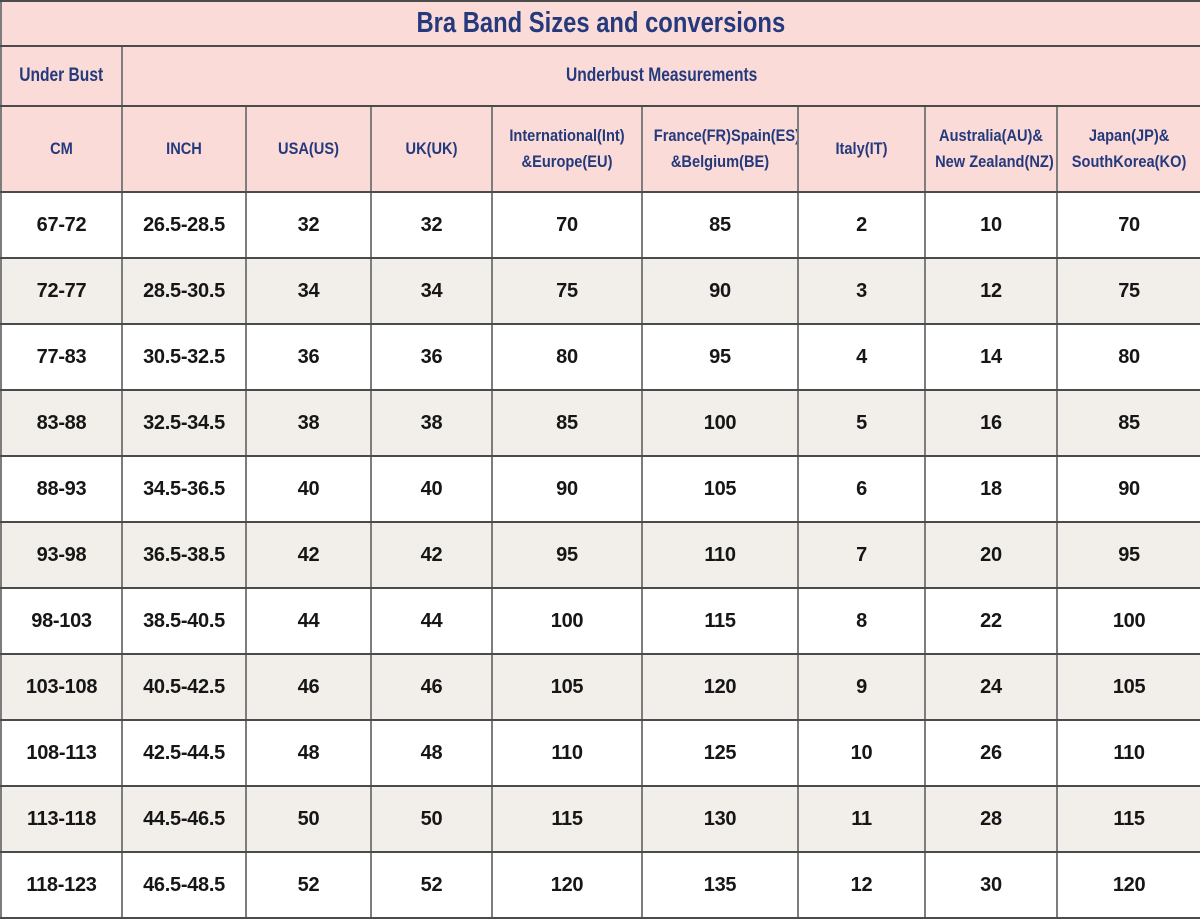 The image size is (1200, 919). I want to click on table-row: 118-123 46.5-48.5 52 52 120 135 12 30 120, so click(600, 885).